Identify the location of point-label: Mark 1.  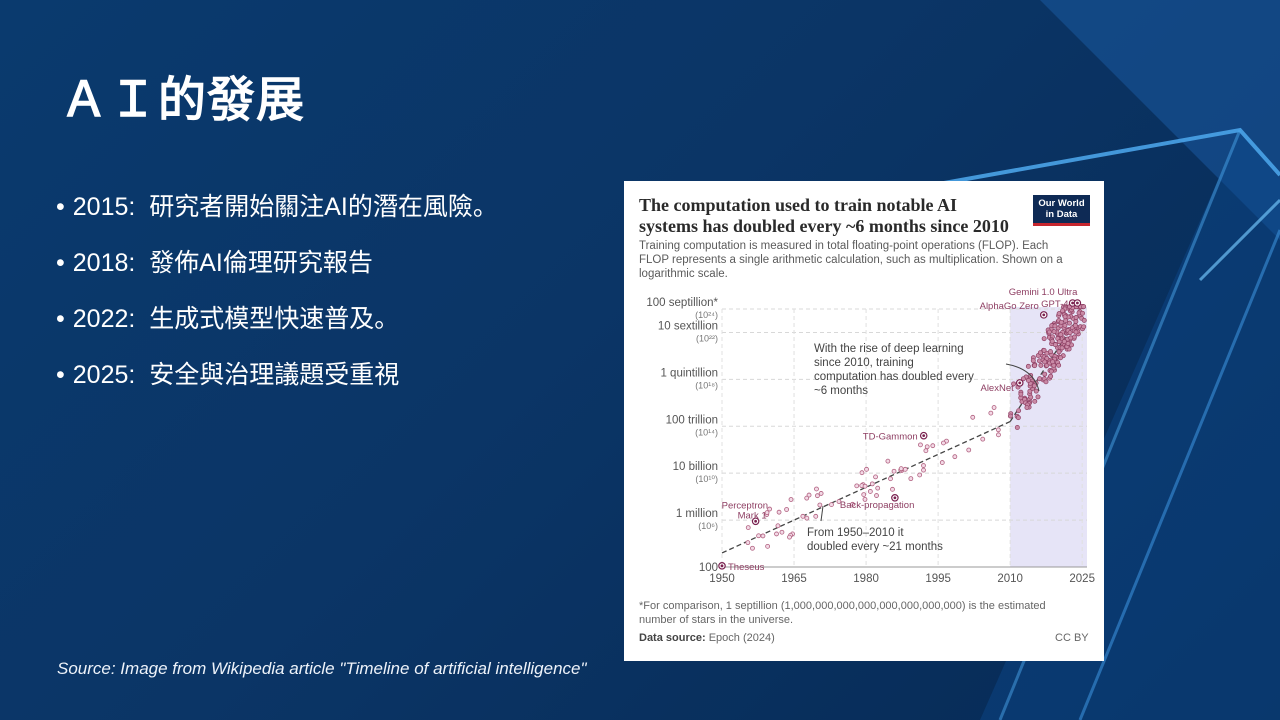
(752, 515).